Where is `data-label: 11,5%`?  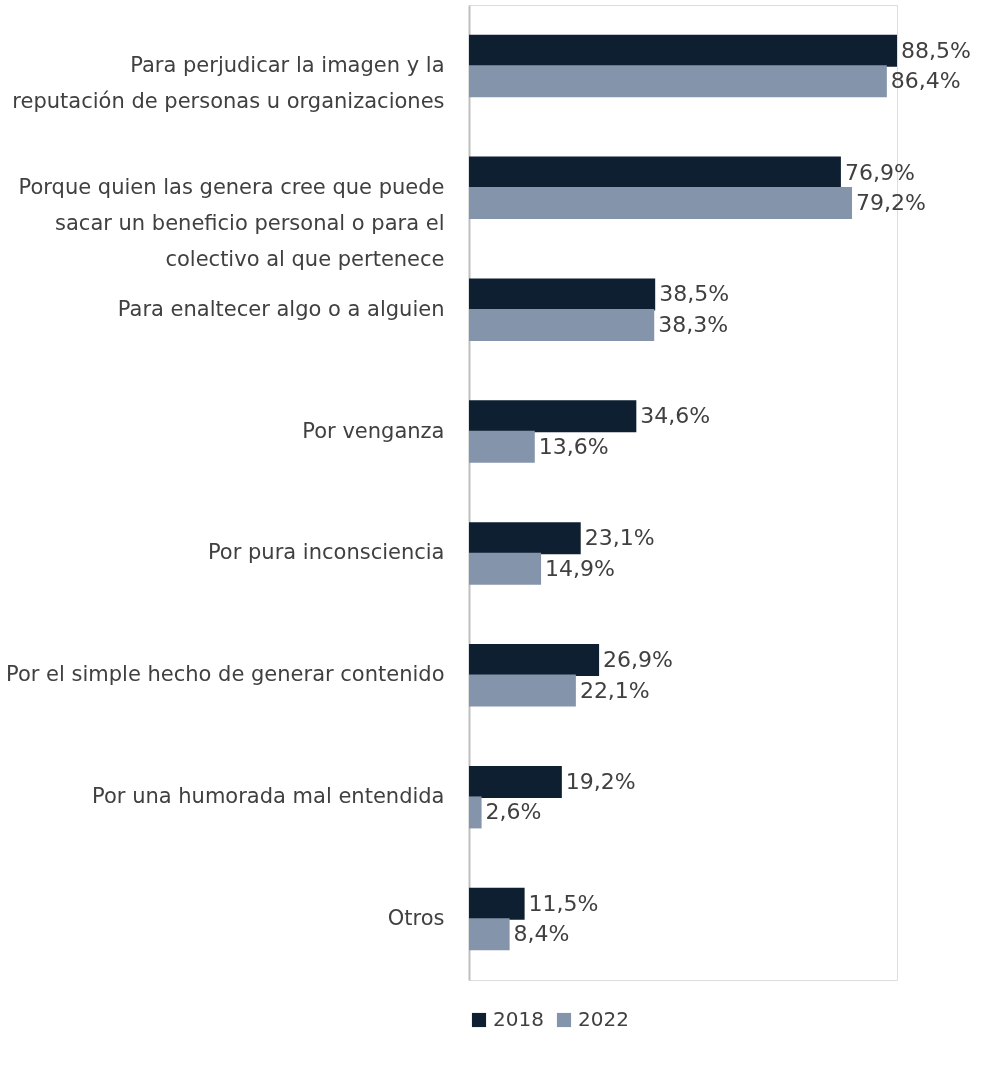 data-label: 11,5% is located at coordinates (563, 903).